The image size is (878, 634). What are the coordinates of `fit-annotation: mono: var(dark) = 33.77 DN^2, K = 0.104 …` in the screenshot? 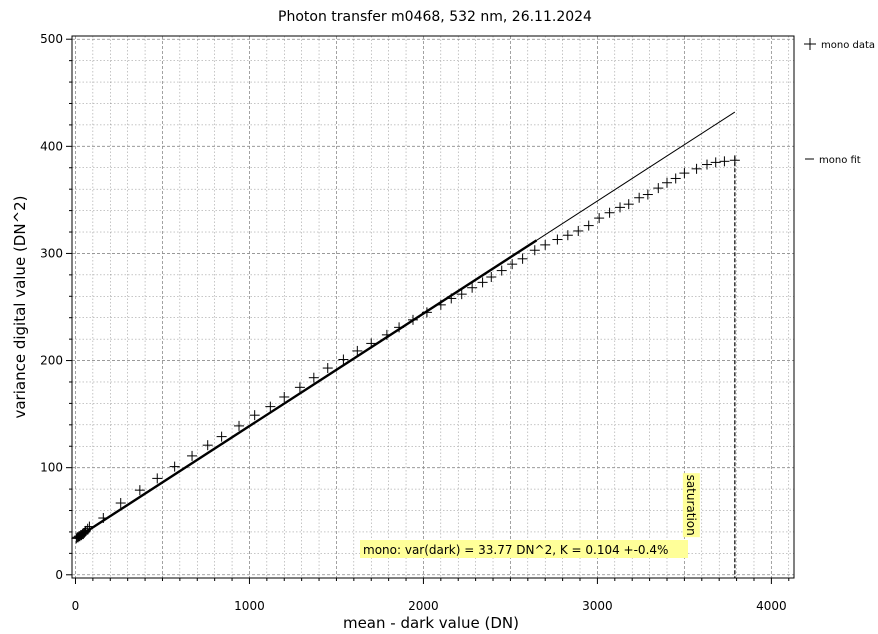 It's located at (515, 550).